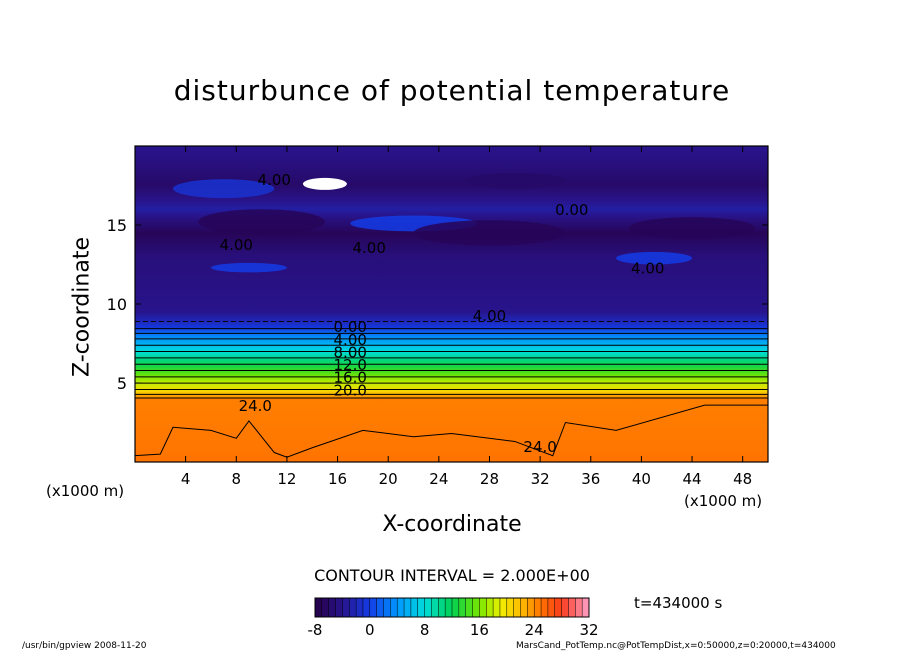 This screenshot has height=654, width=904. Describe the element at coordinates (84, 646) in the screenshot. I see `footer-command: /usr/bin/gpview 2008-11-20` at that location.